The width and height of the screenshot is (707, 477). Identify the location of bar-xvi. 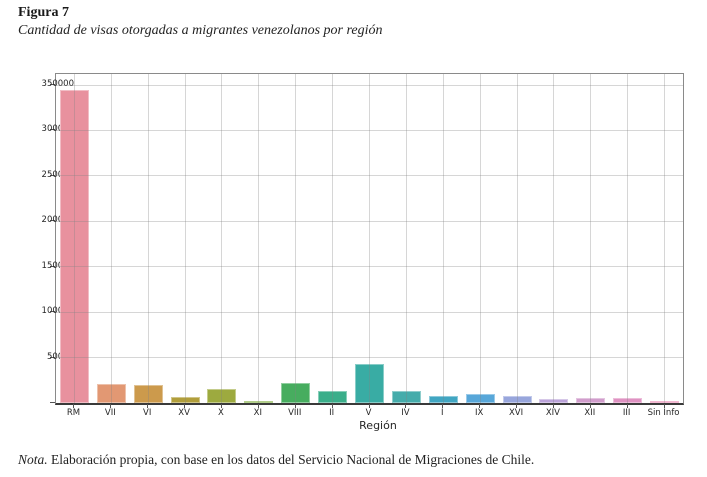
(517, 399).